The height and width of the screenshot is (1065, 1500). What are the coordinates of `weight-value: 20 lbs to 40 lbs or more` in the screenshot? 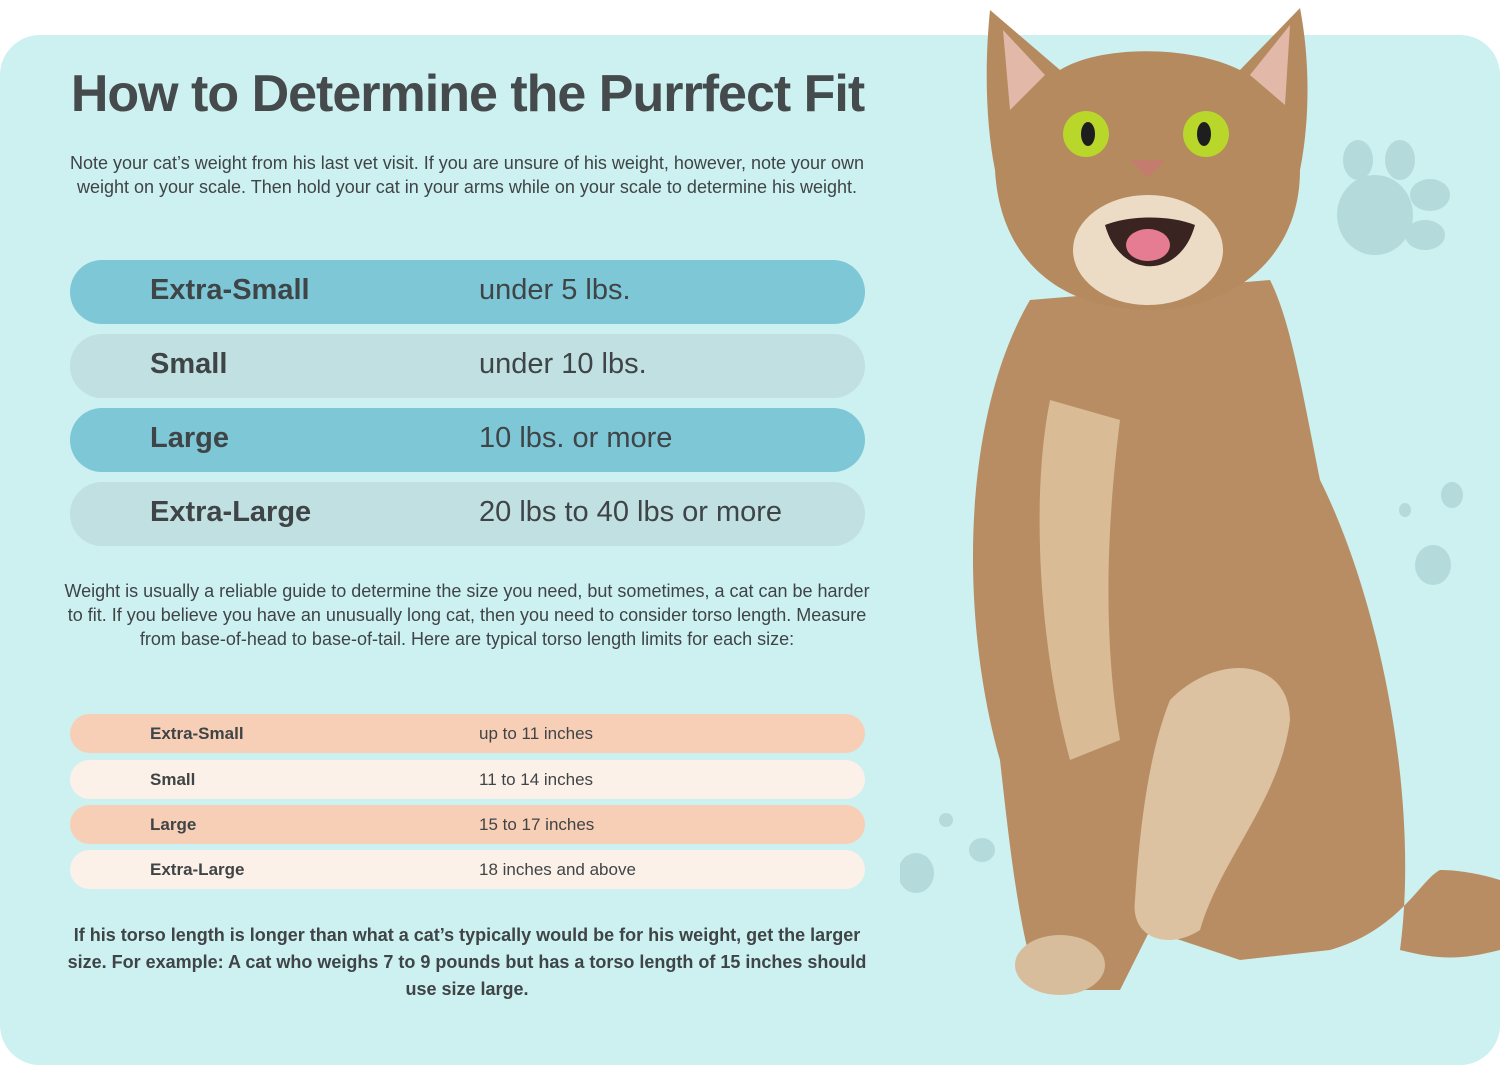 It's located at (631, 512).